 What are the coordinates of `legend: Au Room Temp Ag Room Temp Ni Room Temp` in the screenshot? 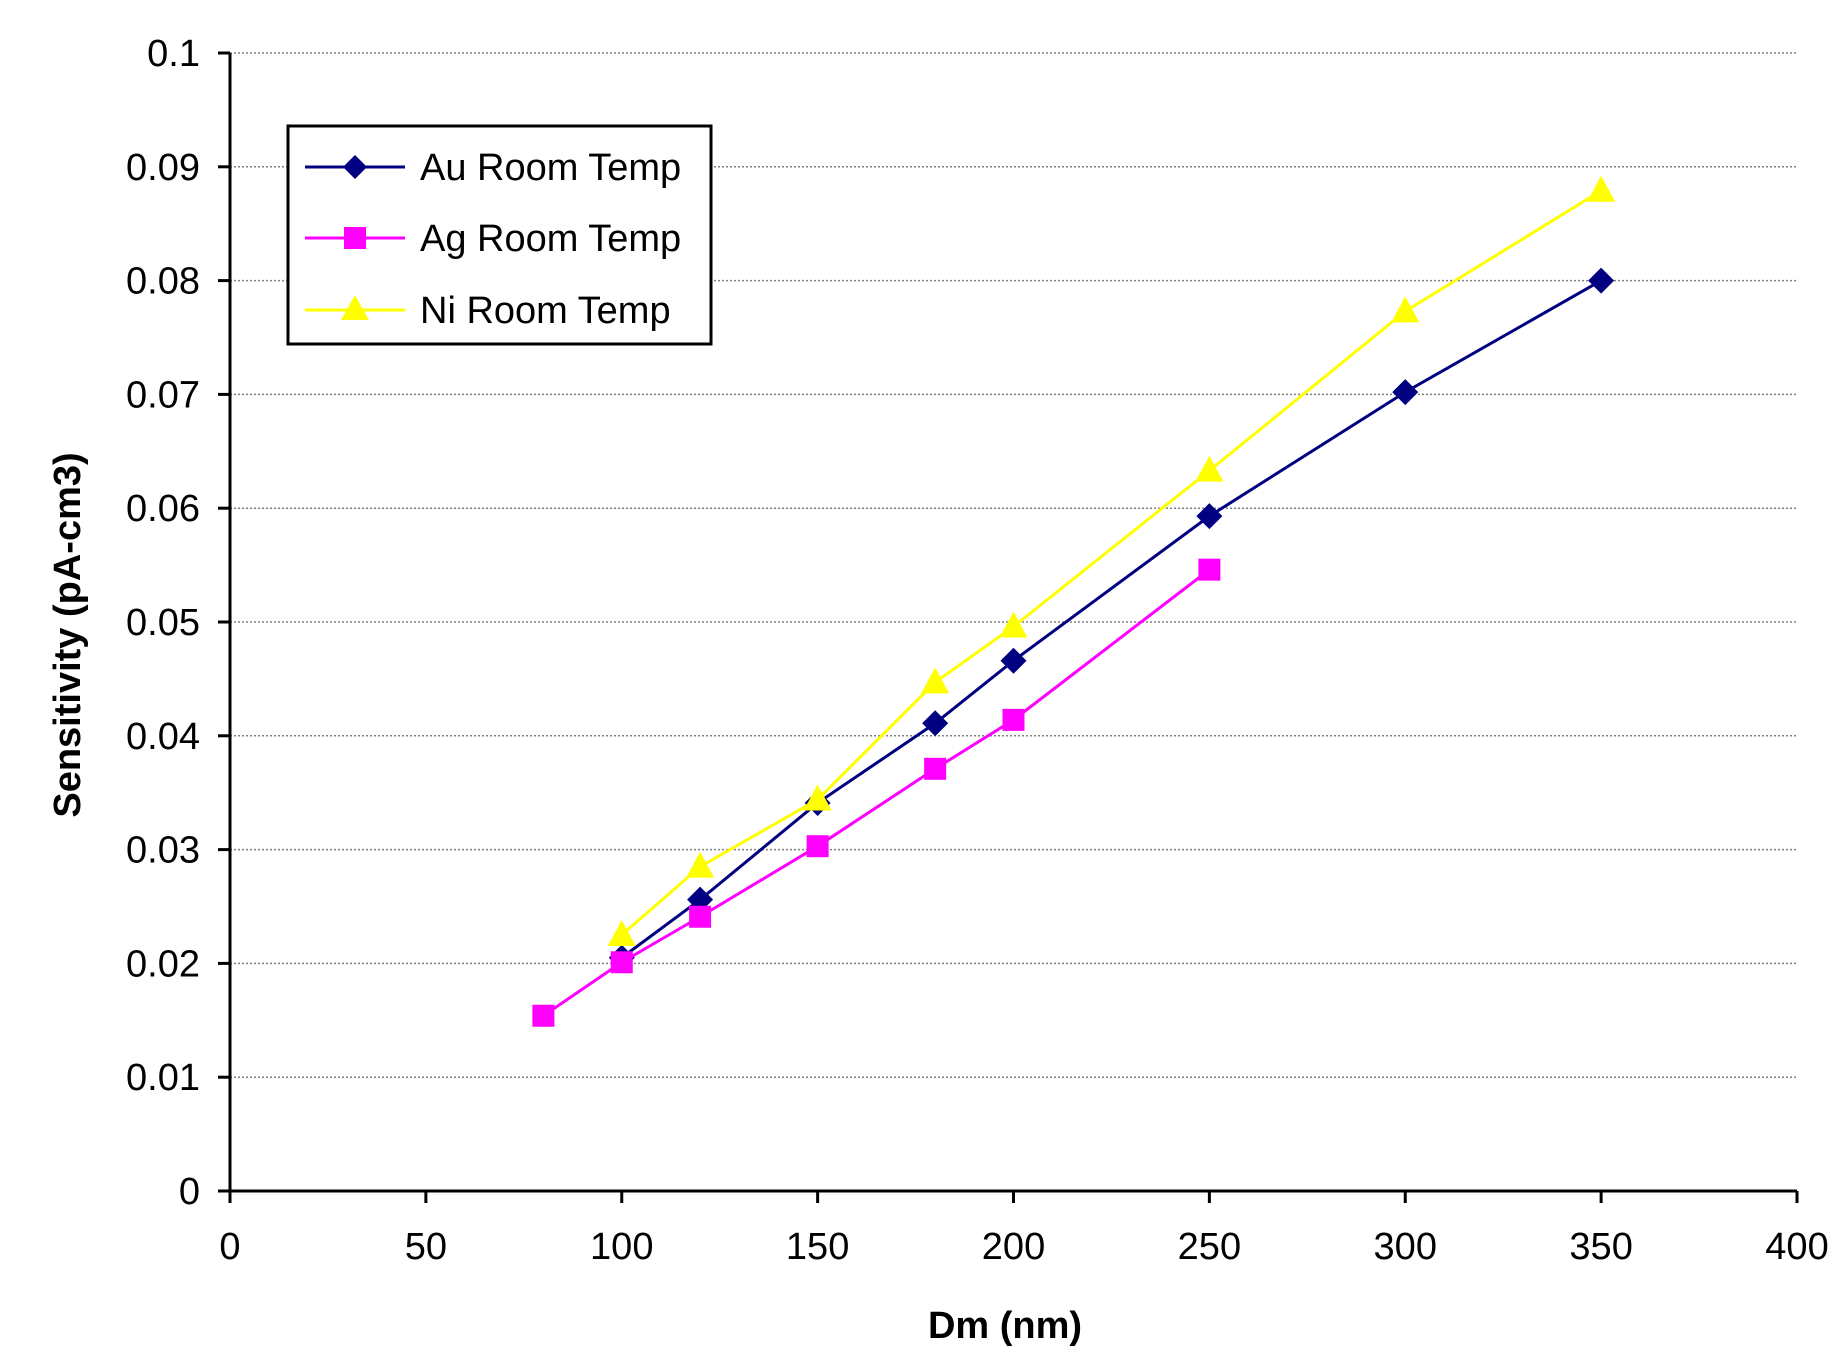 It's located at (499, 235).